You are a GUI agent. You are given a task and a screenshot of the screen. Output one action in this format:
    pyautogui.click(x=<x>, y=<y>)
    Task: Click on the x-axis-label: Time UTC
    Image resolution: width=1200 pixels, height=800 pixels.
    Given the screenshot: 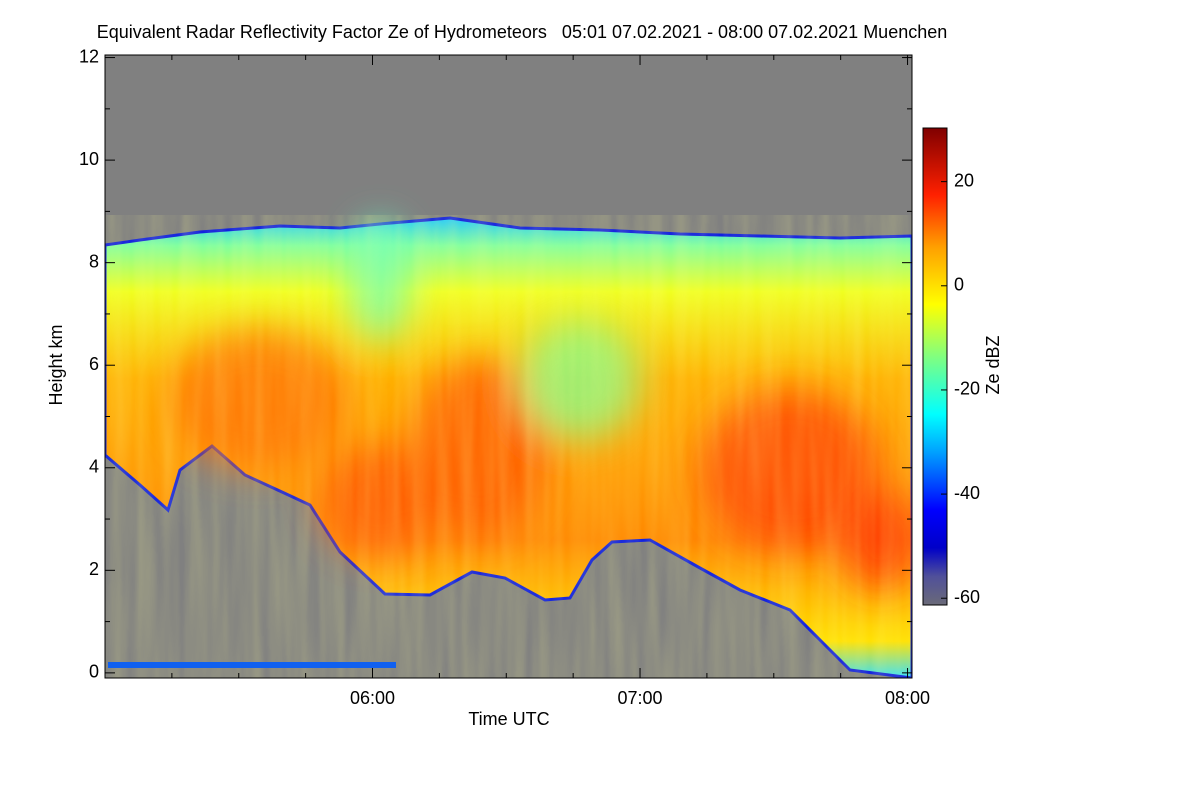 What is the action you would take?
    pyautogui.click(x=508, y=719)
    